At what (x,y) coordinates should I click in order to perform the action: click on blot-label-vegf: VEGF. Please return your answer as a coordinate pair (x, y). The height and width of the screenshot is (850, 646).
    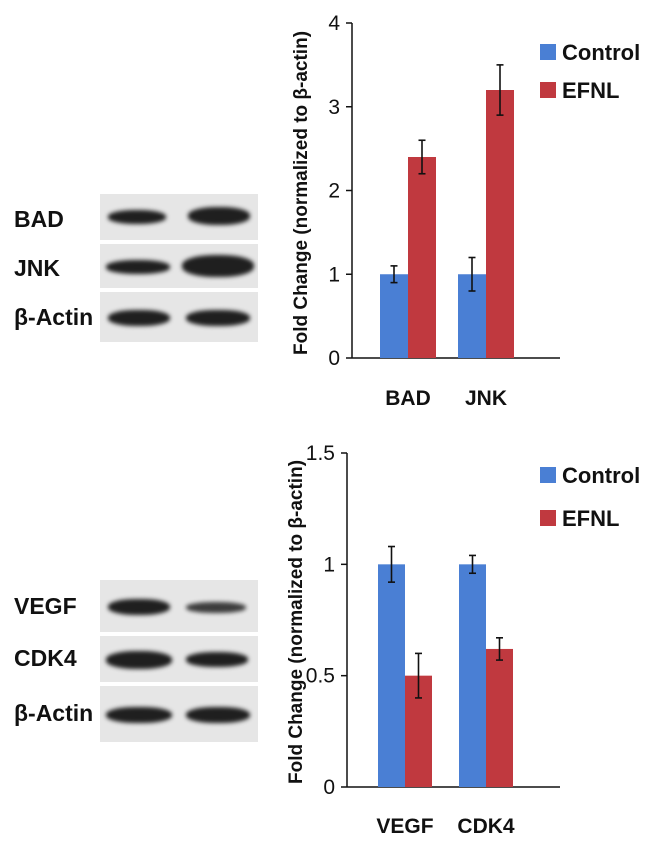
    Looking at the image, I should click on (45, 606).